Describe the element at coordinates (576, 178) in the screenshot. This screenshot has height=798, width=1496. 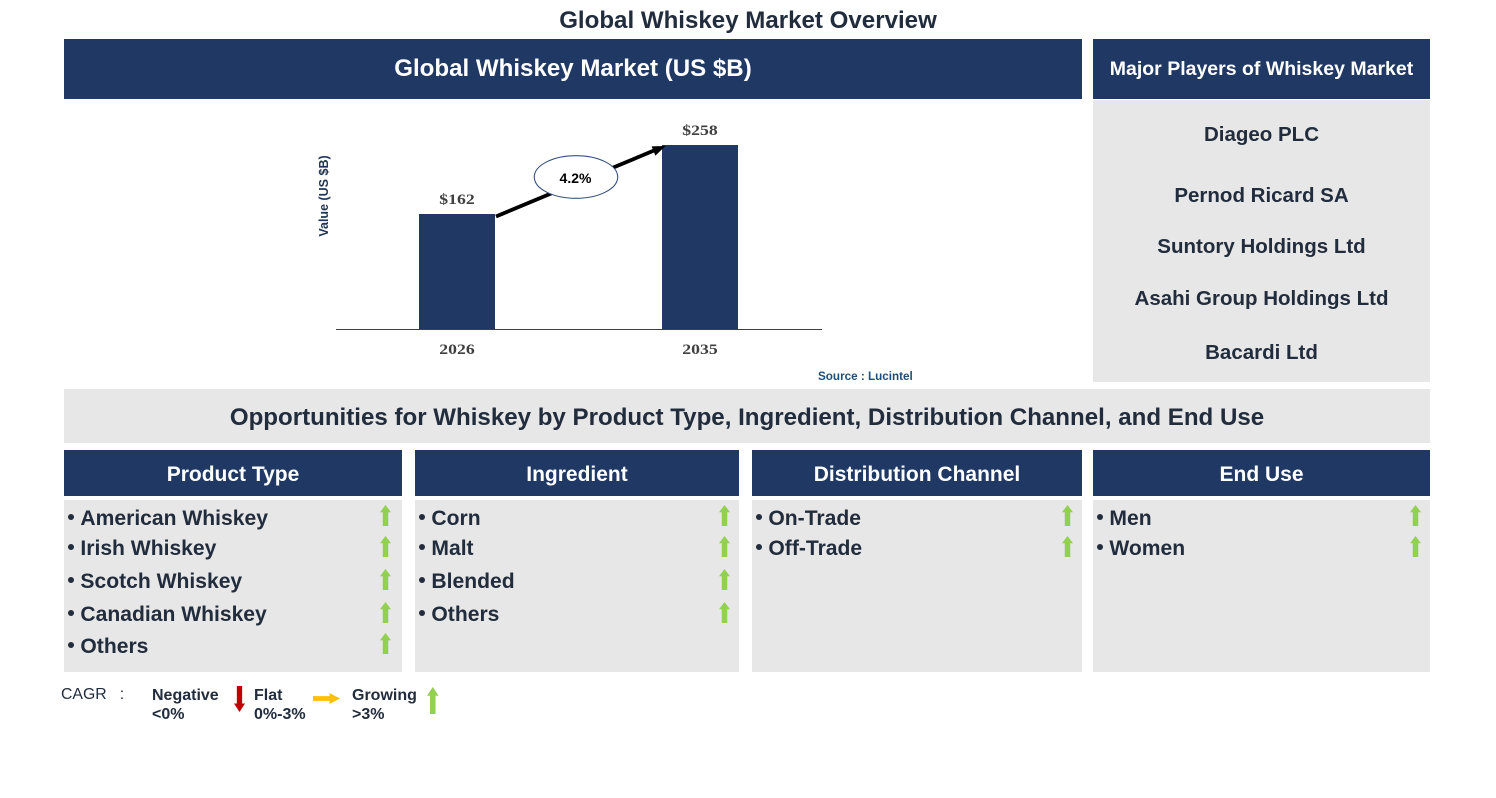
I see `svg-text: 4.2%` at that location.